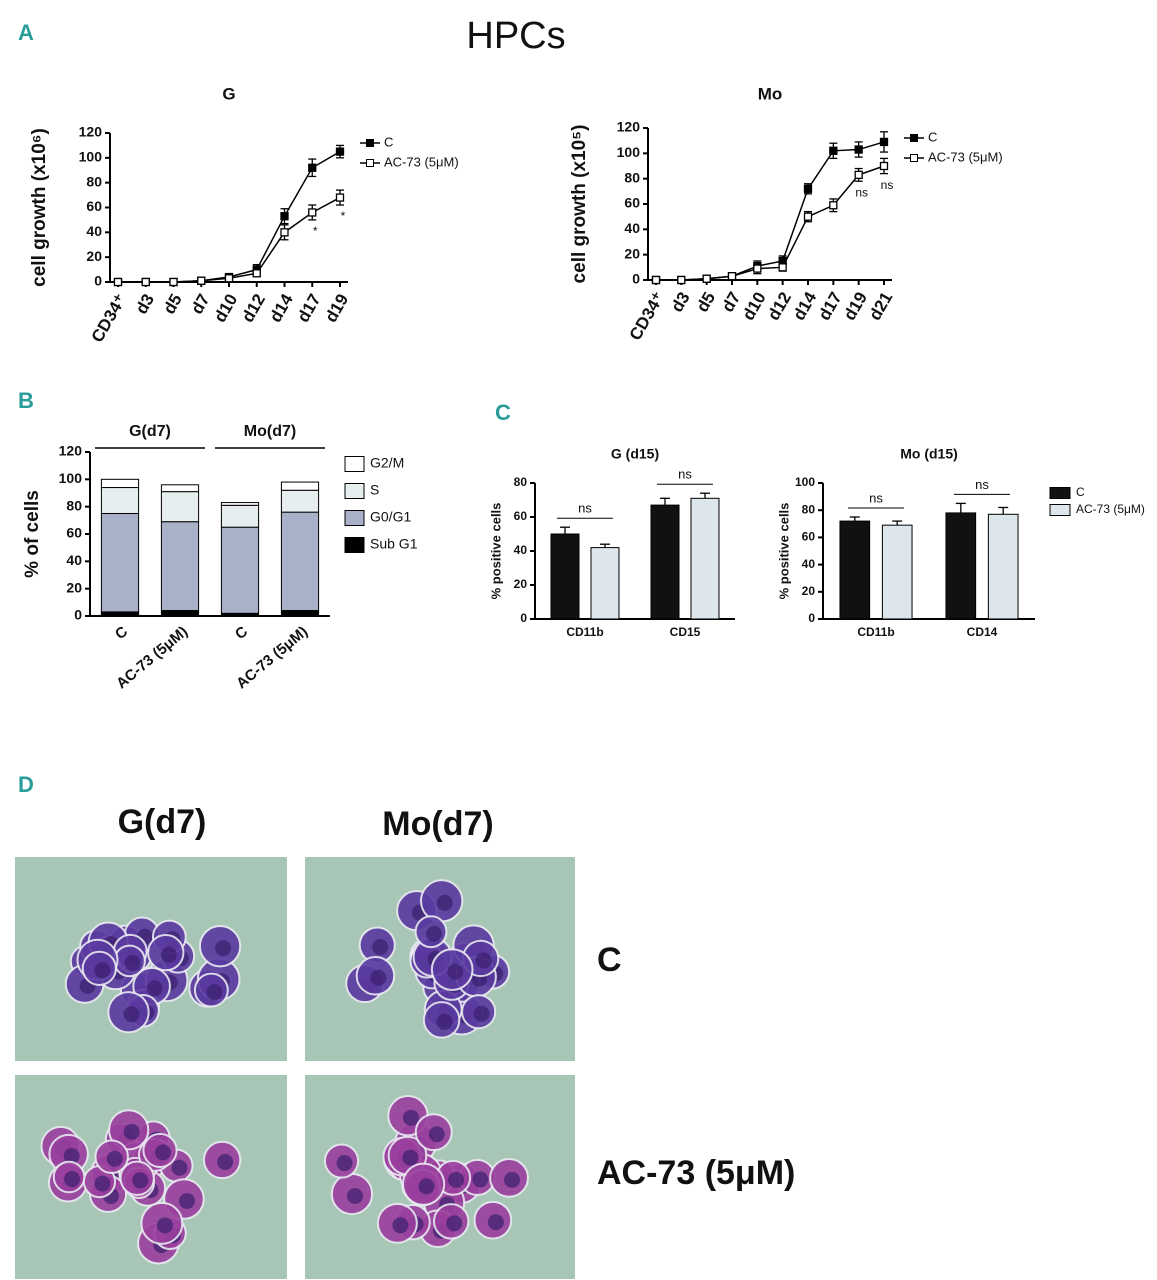  What do you see at coordinates (200, 304) in the screenshot?
I see `x-tick-label: d7` at bounding box center [200, 304].